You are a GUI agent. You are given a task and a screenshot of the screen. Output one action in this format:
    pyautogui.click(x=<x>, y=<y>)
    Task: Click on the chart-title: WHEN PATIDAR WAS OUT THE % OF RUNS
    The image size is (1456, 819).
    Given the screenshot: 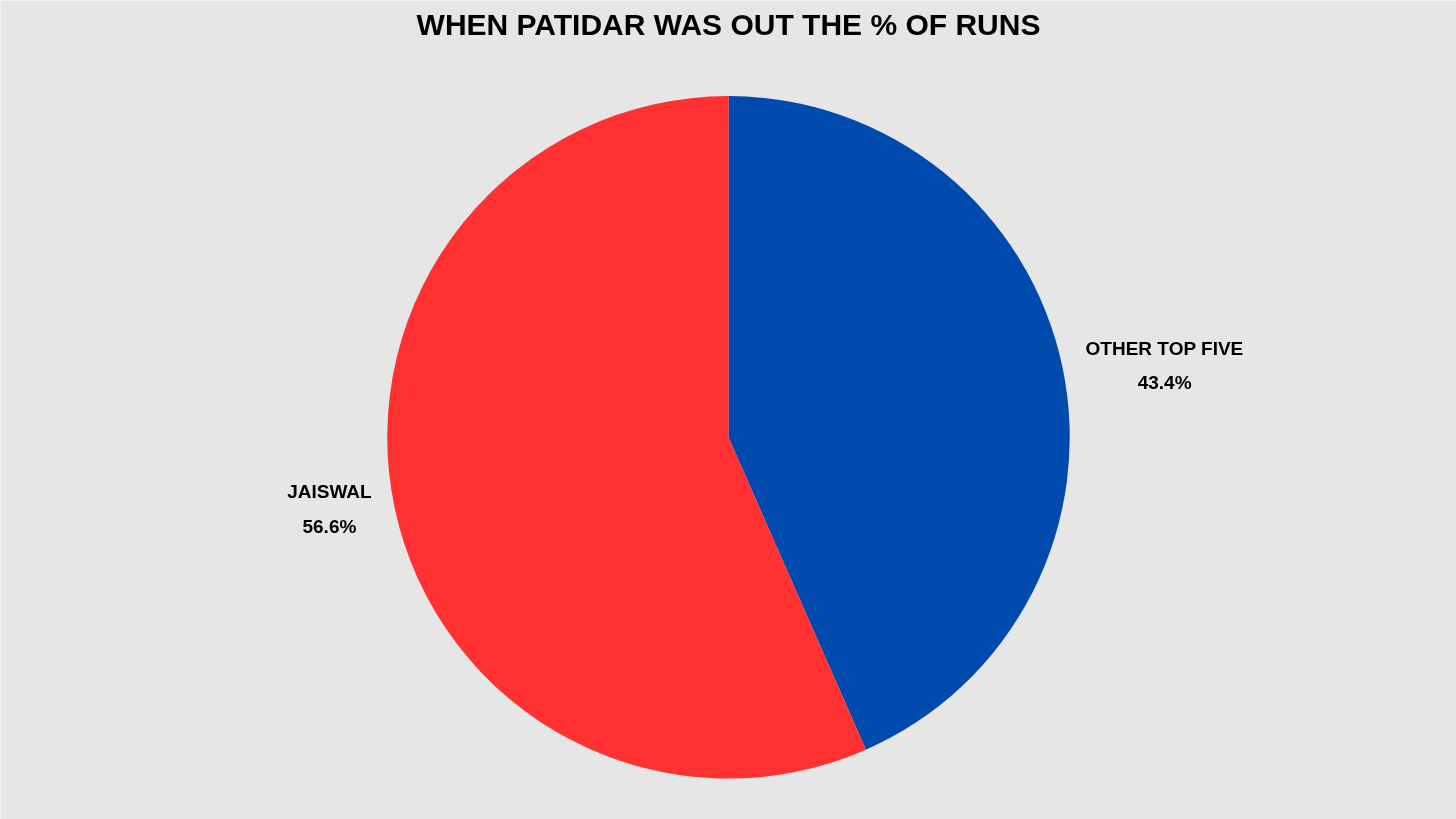 What is the action you would take?
    pyautogui.click(x=728, y=24)
    